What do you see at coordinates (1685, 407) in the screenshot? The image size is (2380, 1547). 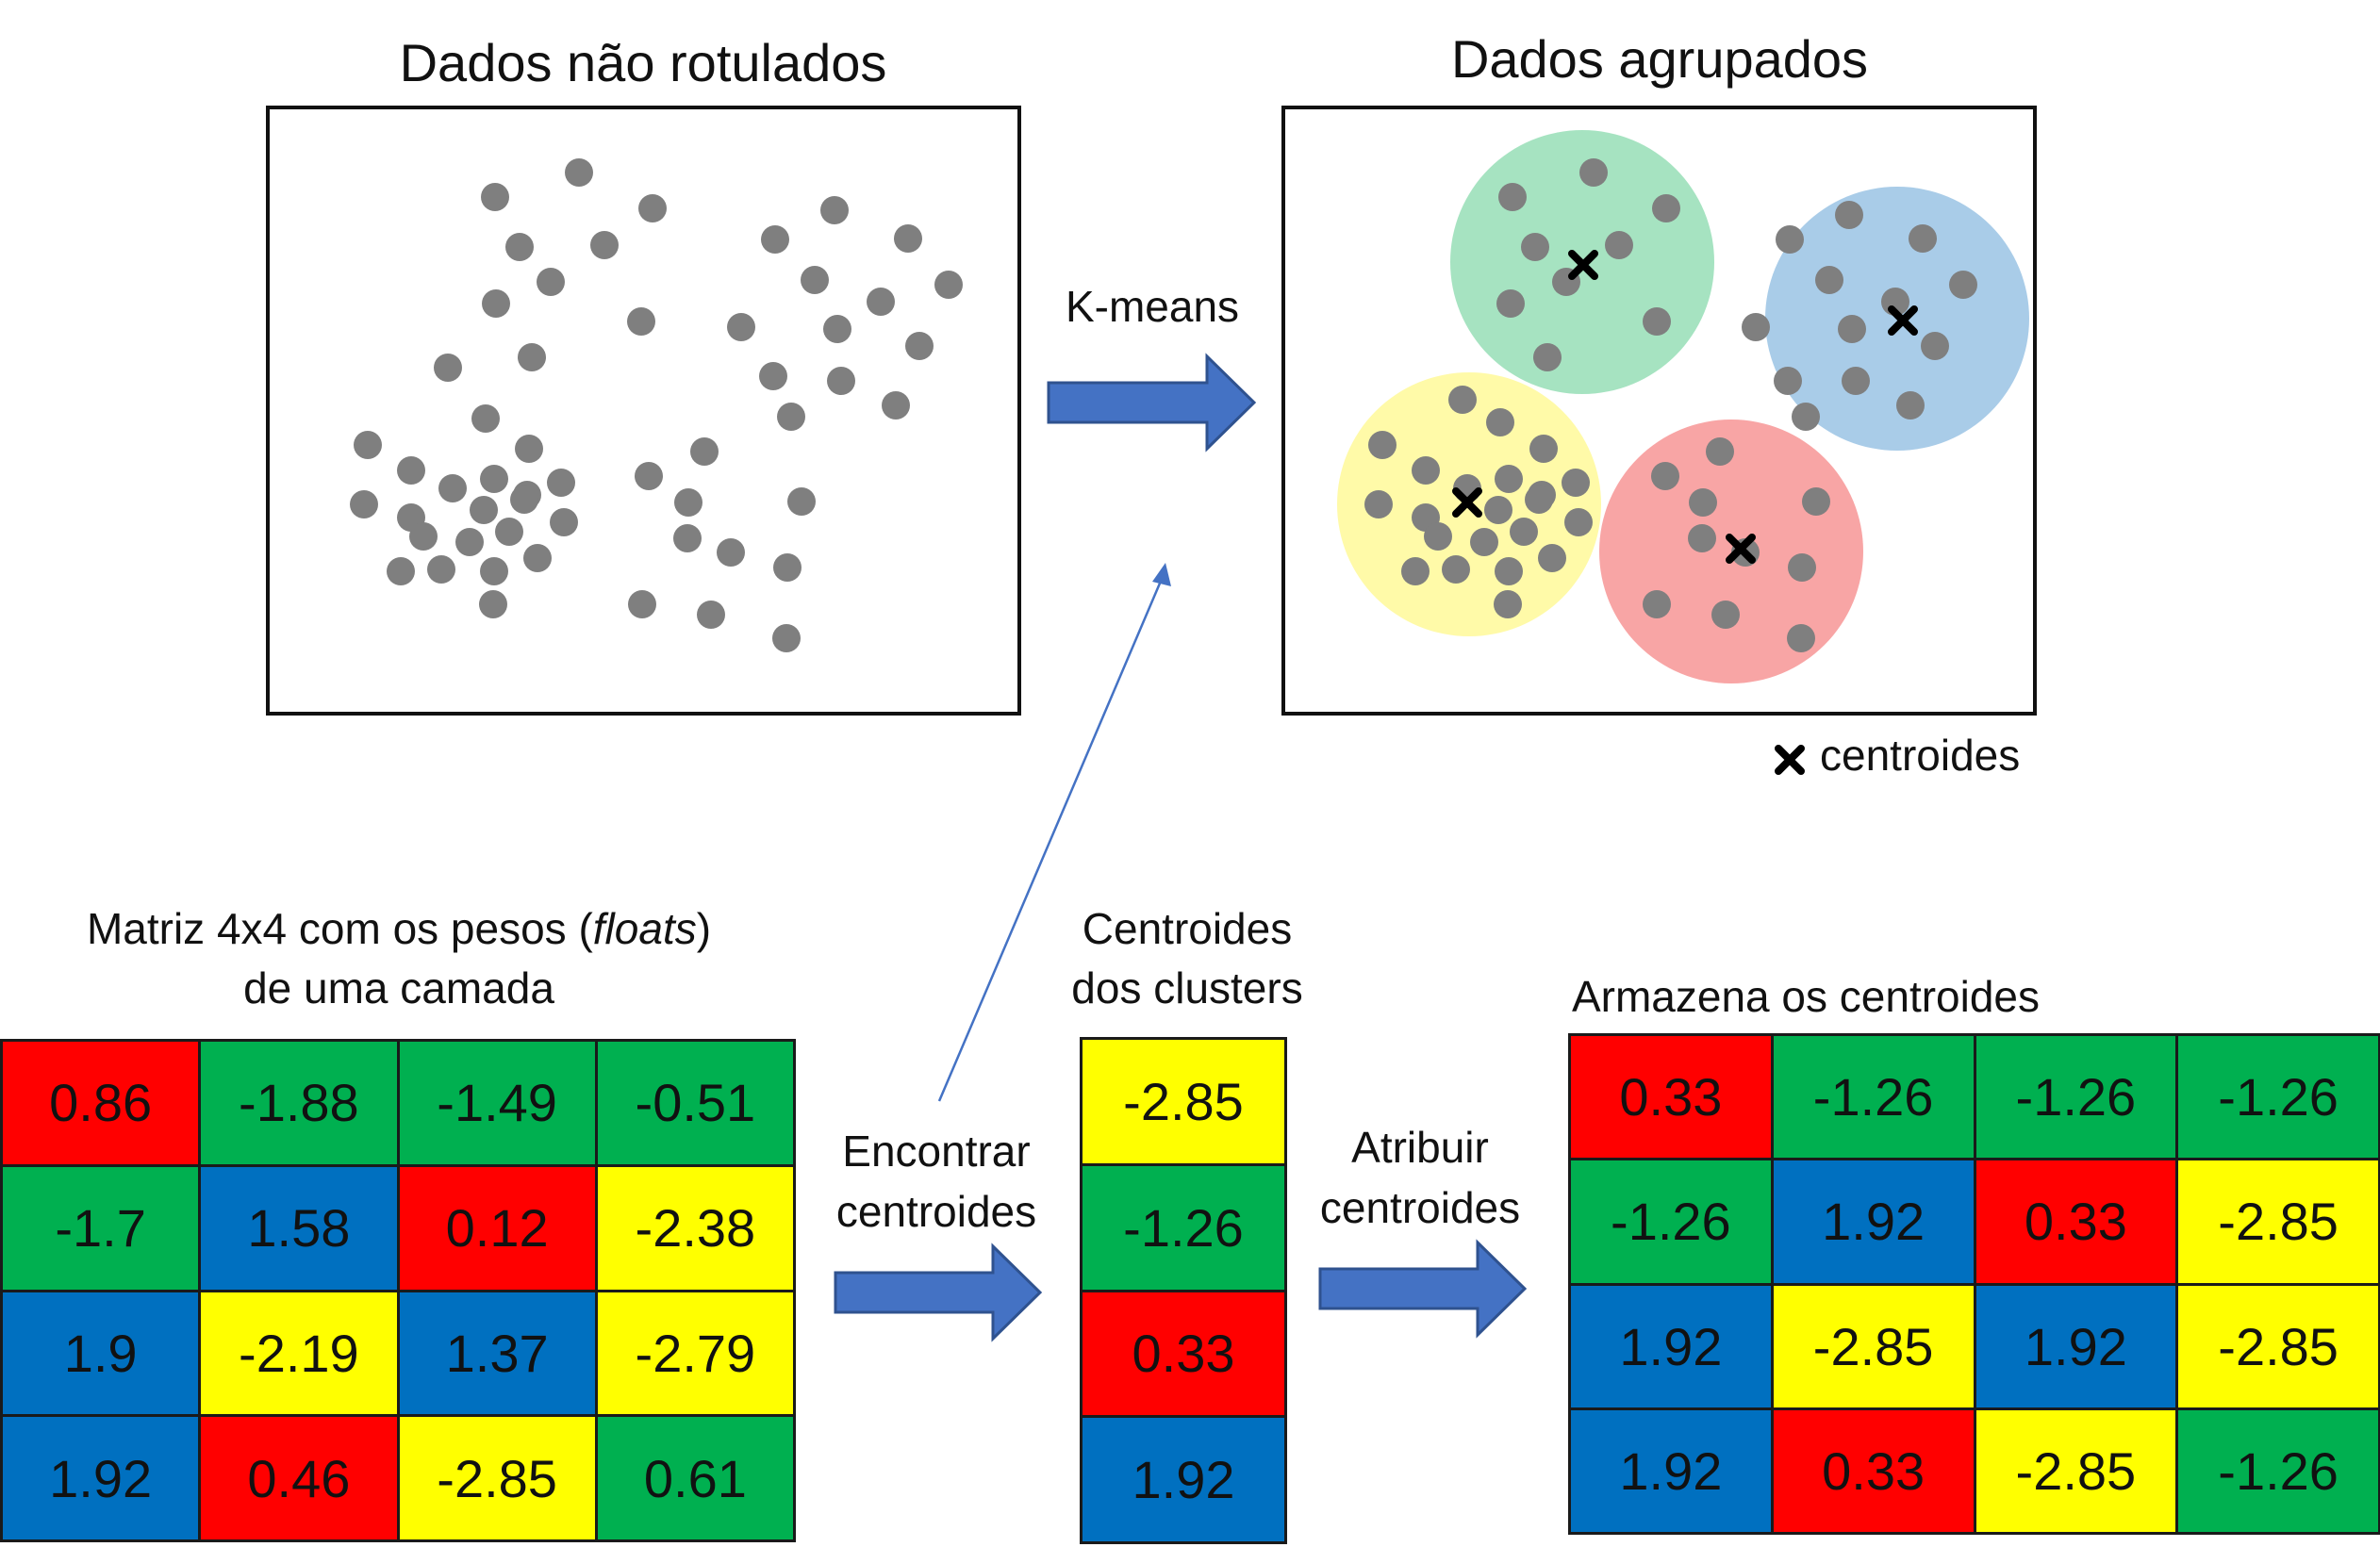 I see `centroid-marks` at bounding box center [1685, 407].